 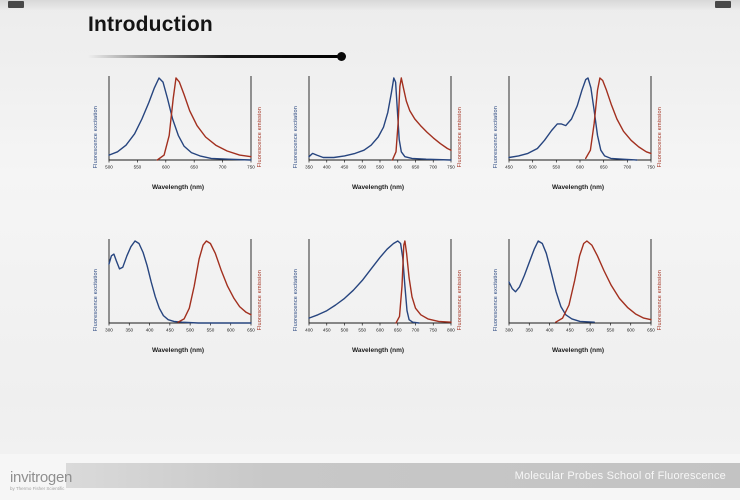 What do you see at coordinates (403, 475) in the screenshot?
I see `footer-band: Molecular Probes School of Fluorescence` at bounding box center [403, 475].